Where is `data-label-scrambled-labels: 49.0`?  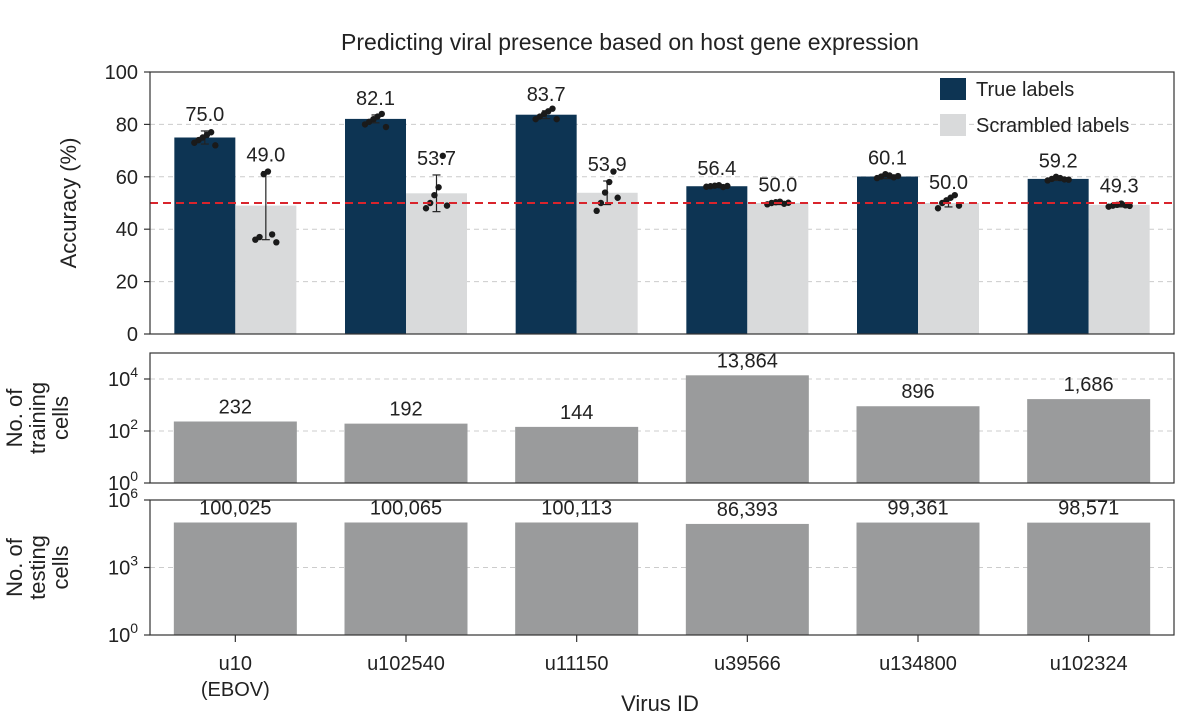
data-label-scrambled-labels: 49.0 is located at coordinates (265, 156).